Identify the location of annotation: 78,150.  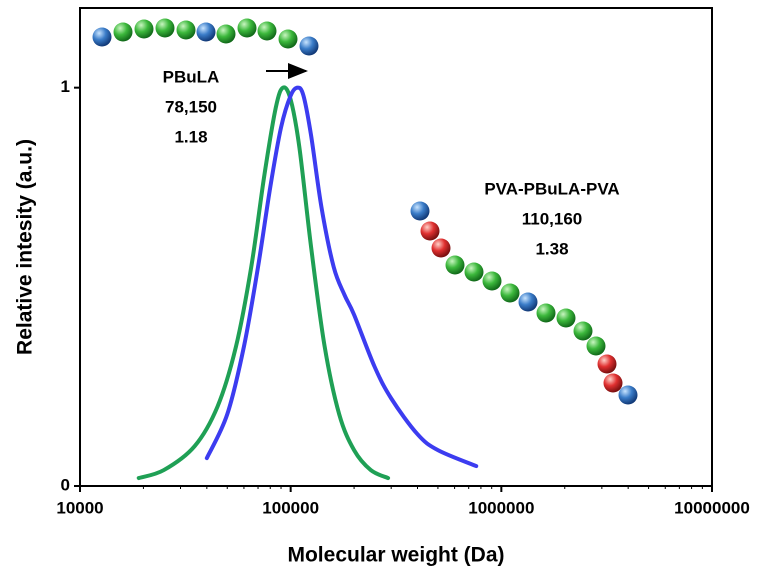
(191, 106).